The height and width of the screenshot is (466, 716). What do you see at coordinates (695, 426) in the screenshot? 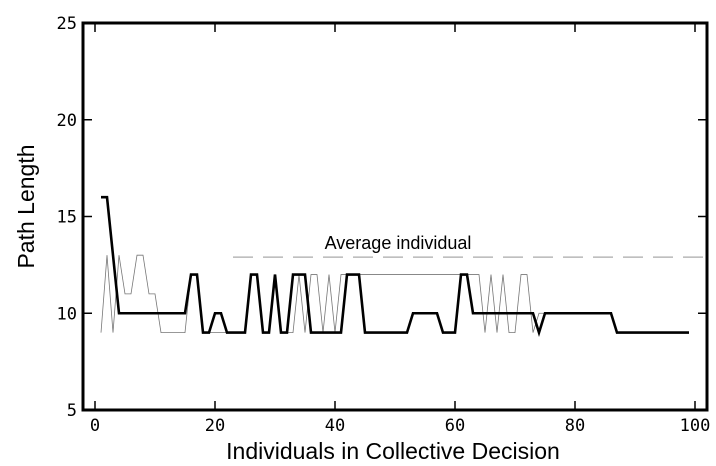
I see `x-tick-label: 100` at bounding box center [695, 426].